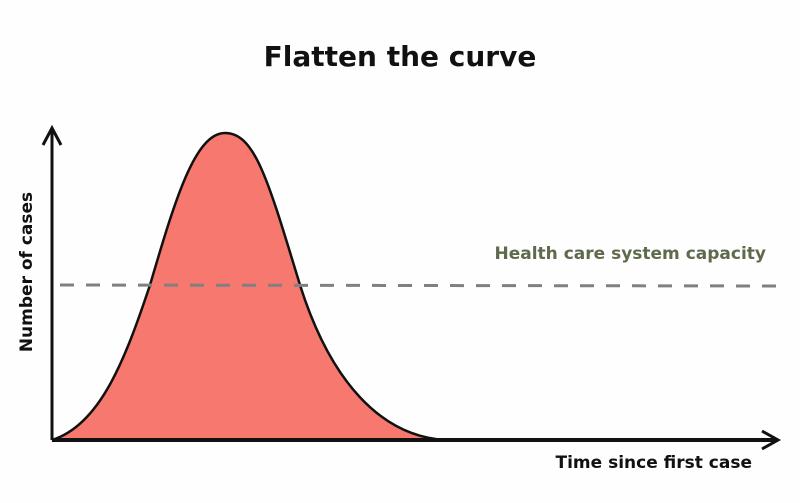 This screenshot has width=800, height=503. Describe the element at coordinates (653, 463) in the screenshot. I see `x-axis-label: Time since first case` at that location.